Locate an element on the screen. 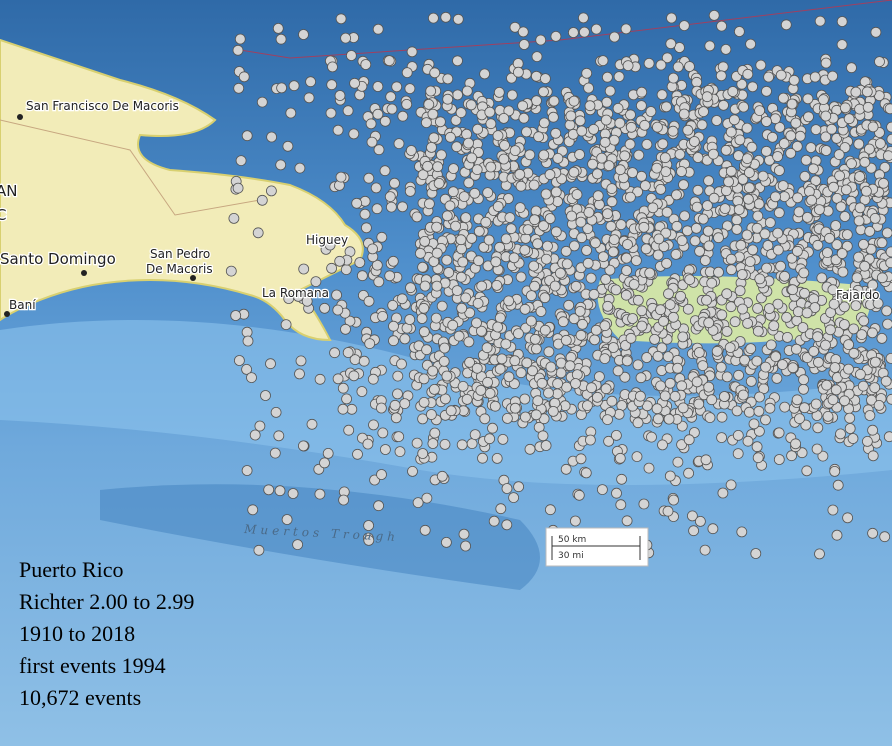 This screenshot has height=746, width=892. info-line: first events 1994 is located at coordinates (92, 665).